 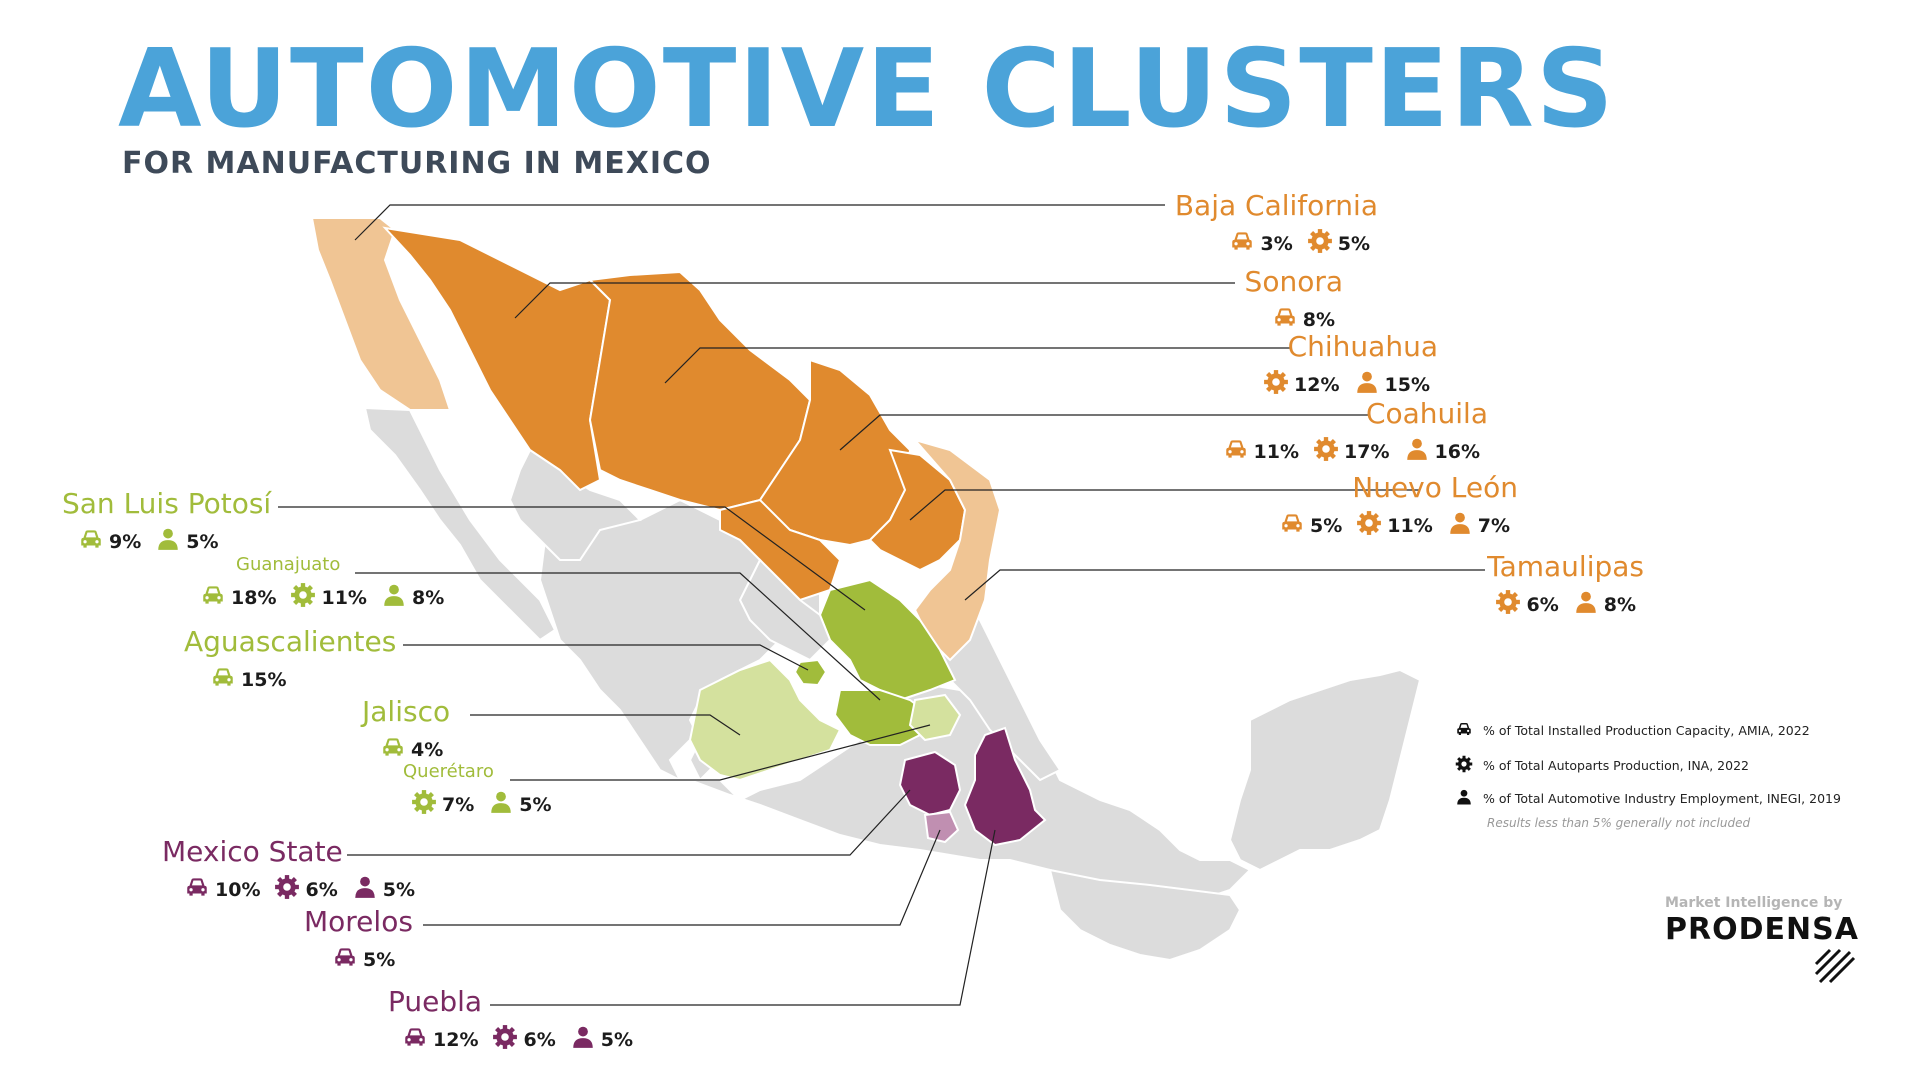 I want to click on brand-stripes-icon, so click(x=1835, y=966).